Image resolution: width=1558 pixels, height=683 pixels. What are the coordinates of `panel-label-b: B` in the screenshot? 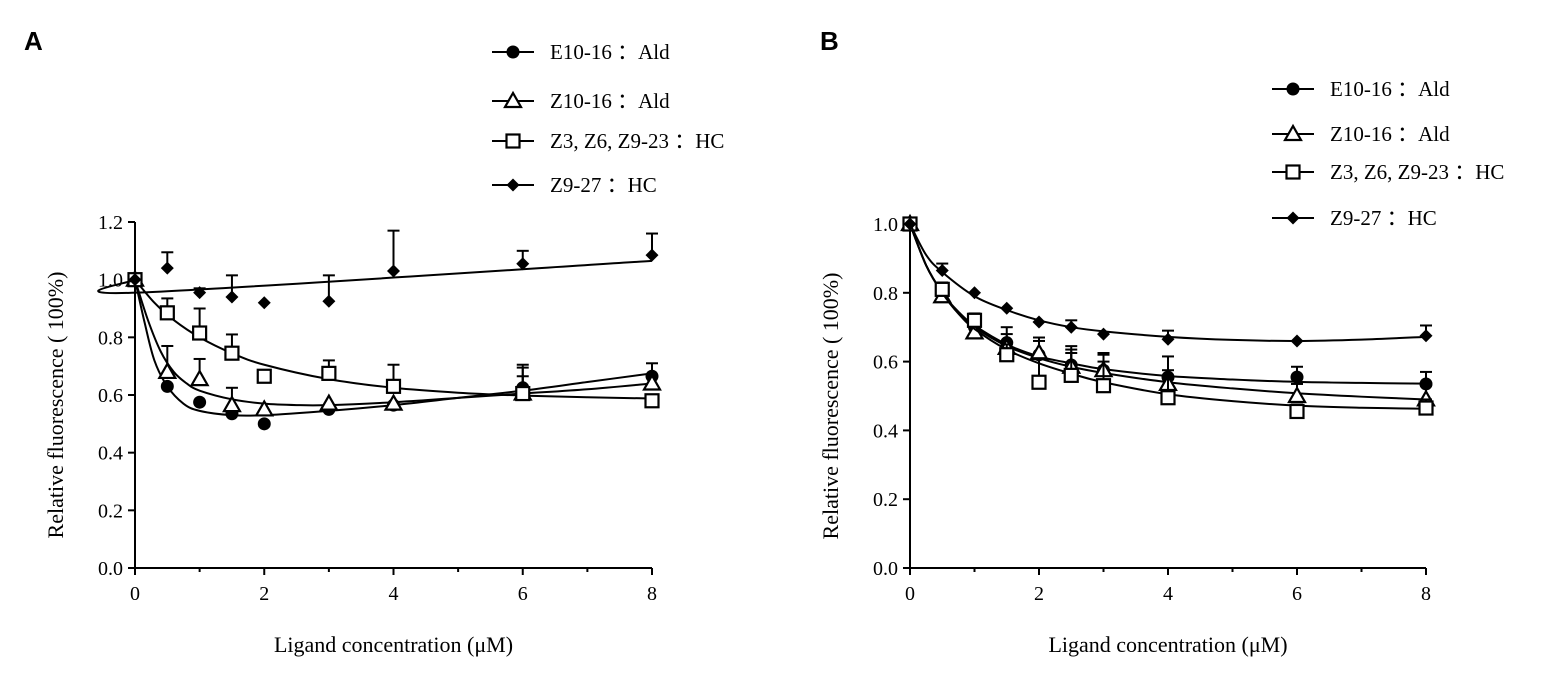 It's located at (829, 41).